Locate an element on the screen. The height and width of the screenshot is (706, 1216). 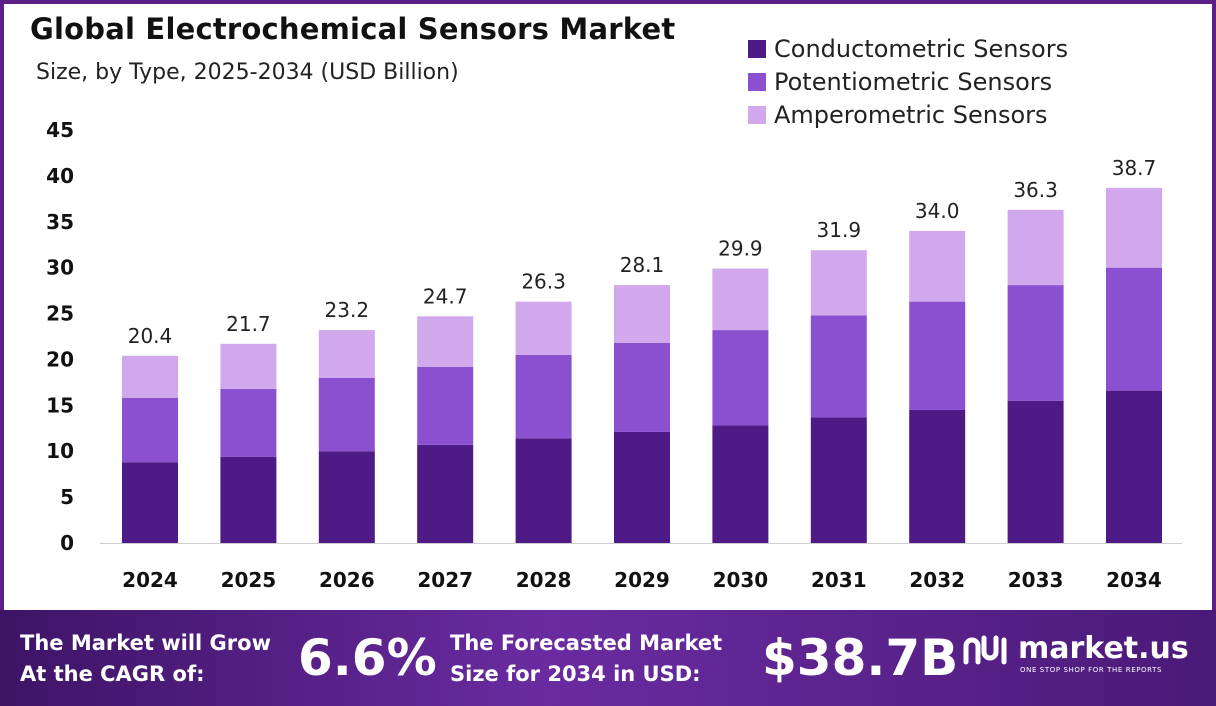
legend-label-potentiometric: Potentiometric Sensors is located at coordinates (913, 81).